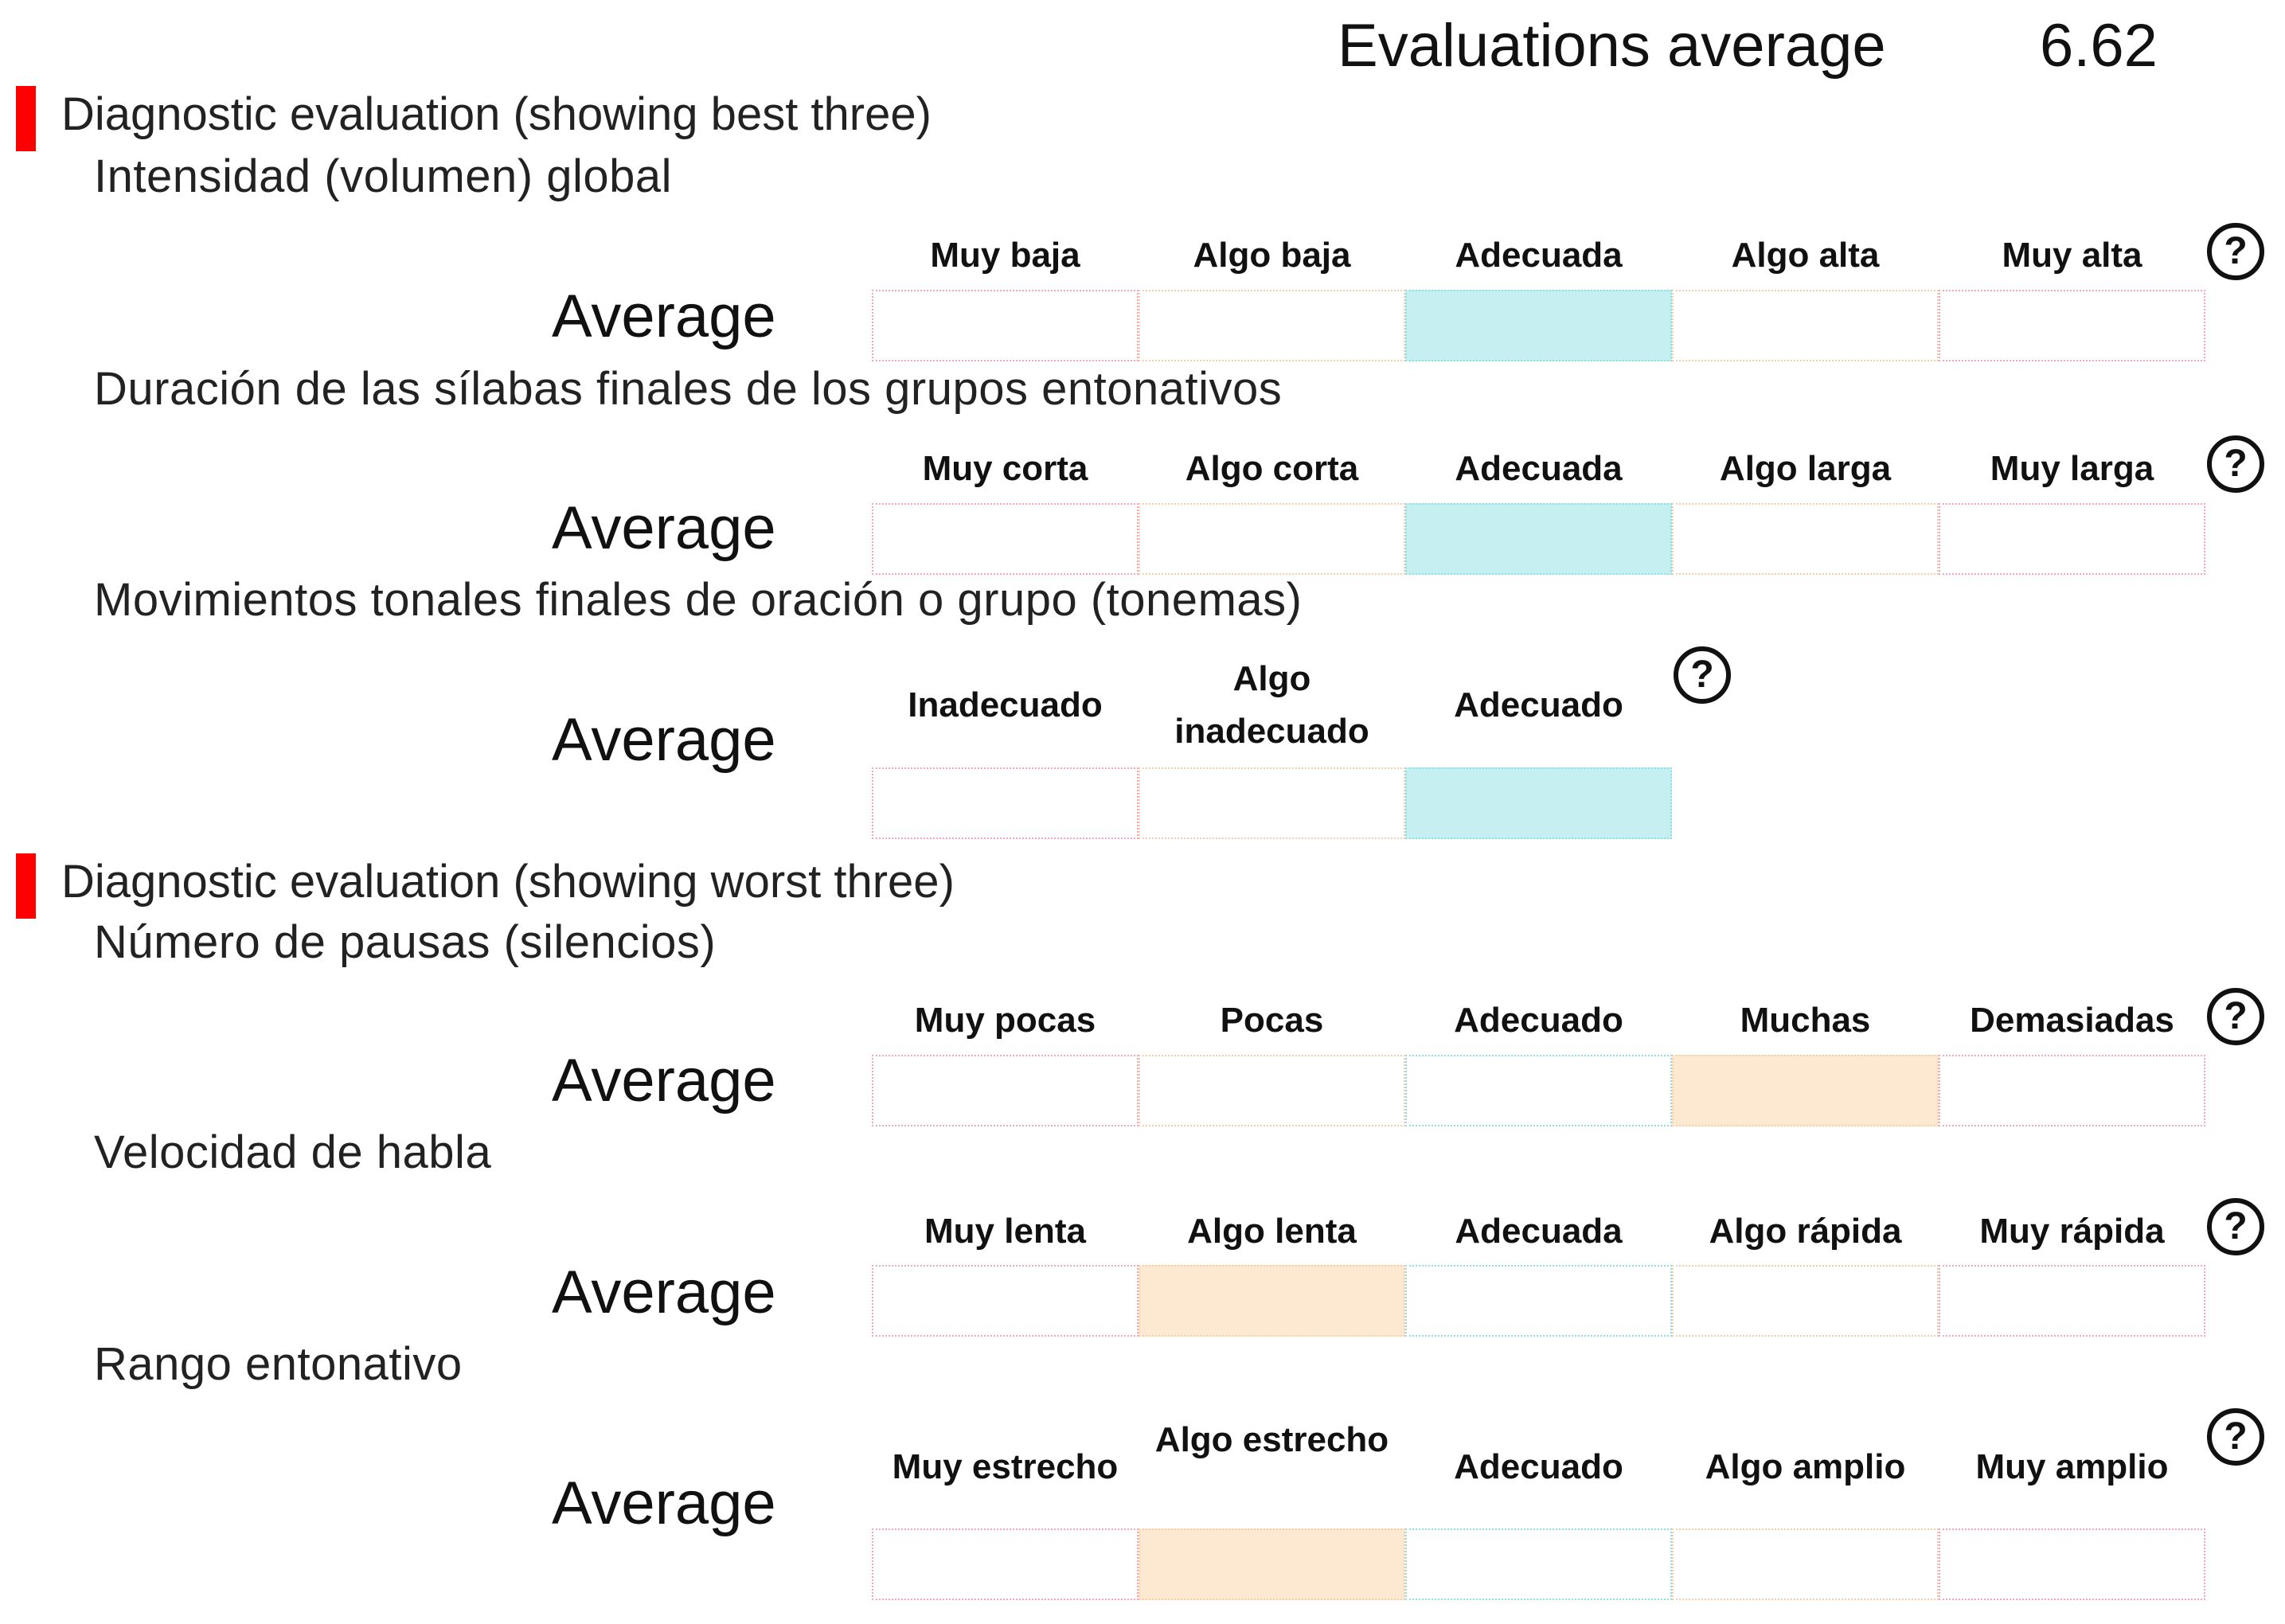  Describe the element at coordinates (2072, 1466) in the screenshot. I see `option-label: Muy amplio` at that location.